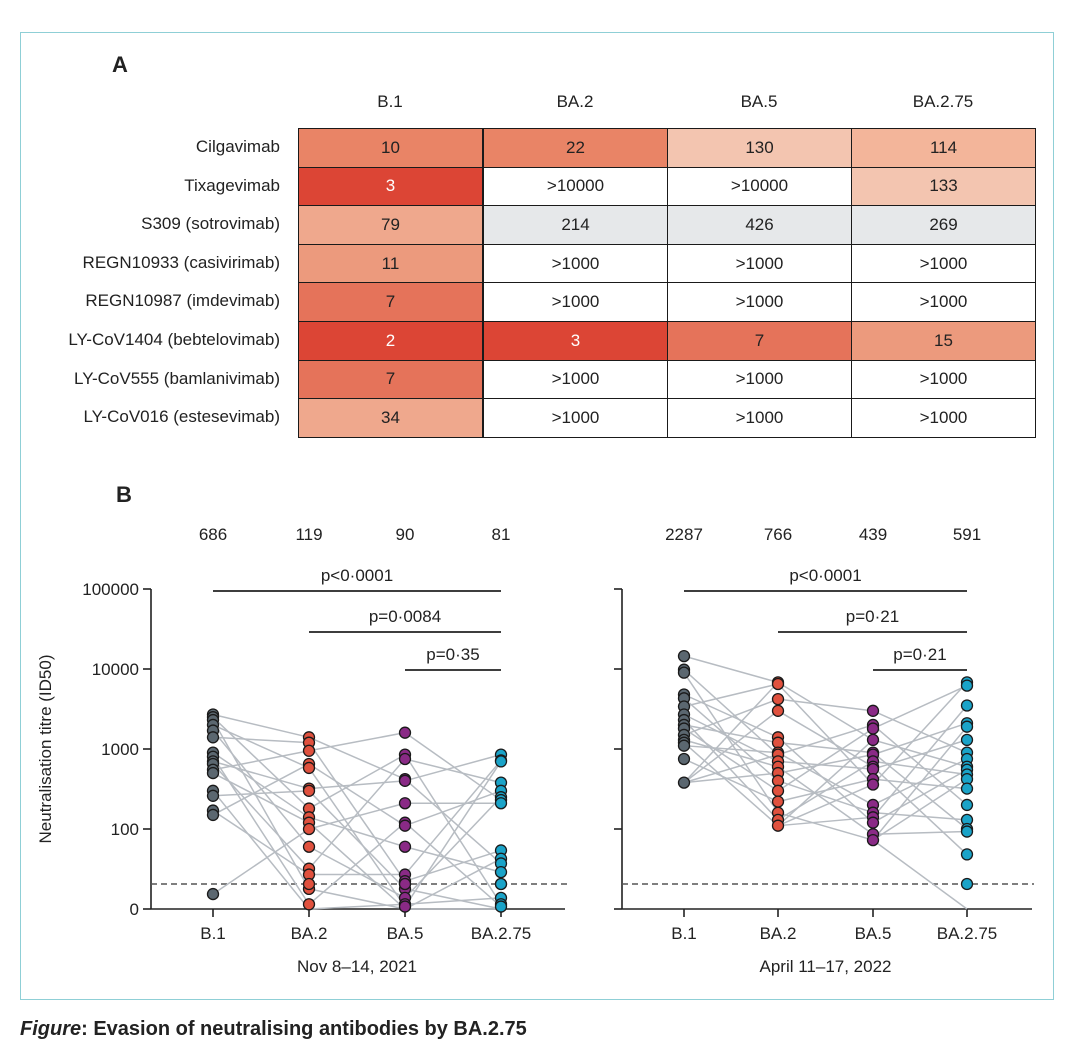  What do you see at coordinates (110, 589) in the screenshot?
I see `y-tick-label: 100000` at bounding box center [110, 589].